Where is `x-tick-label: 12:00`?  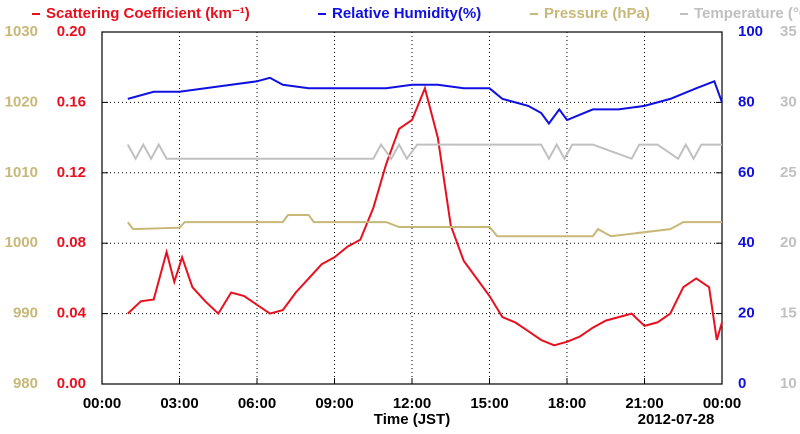
x-tick-label: 12:00 is located at coordinates (412, 403).